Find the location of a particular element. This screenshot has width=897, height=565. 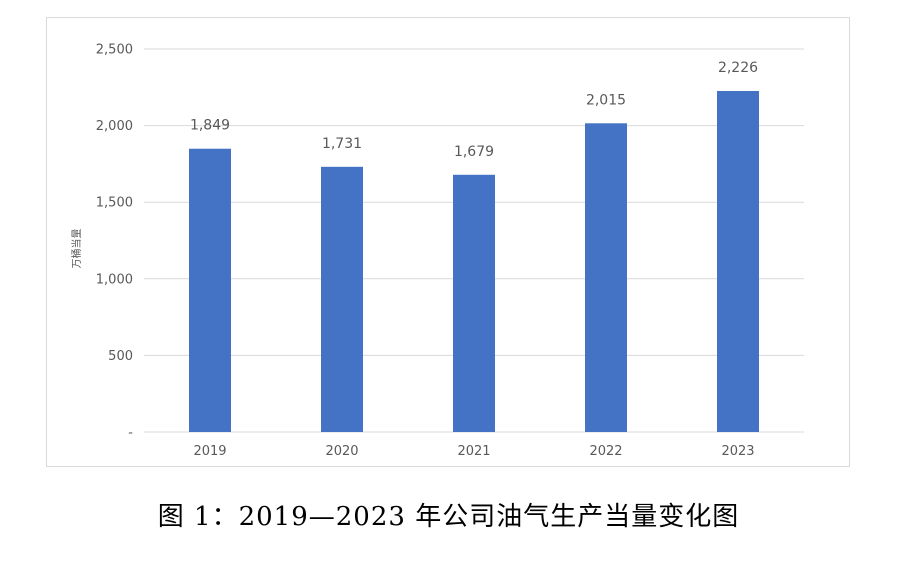

data-label: 2,015 is located at coordinates (606, 100).